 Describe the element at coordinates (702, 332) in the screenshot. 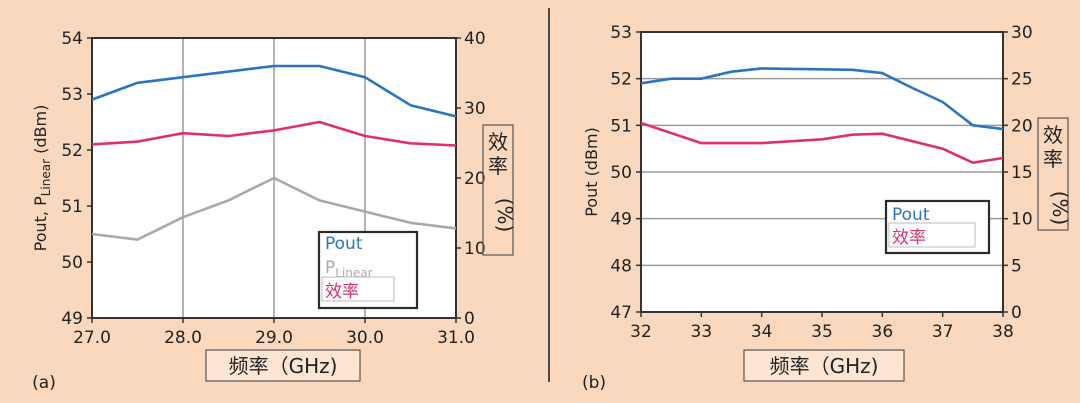

I see `x-tick-label: 33` at that location.